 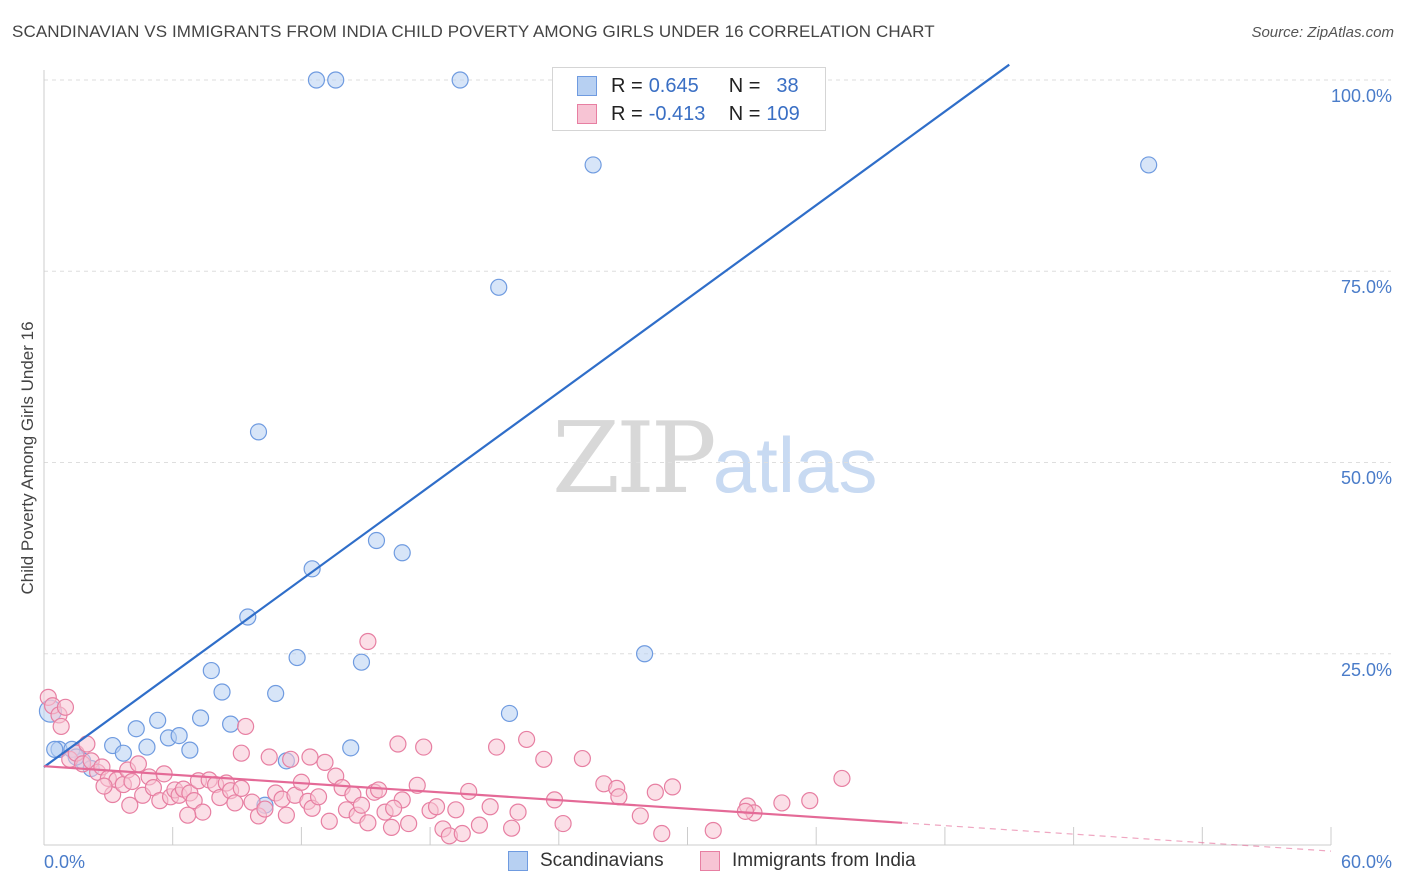 What do you see at coordinates (795, 465) in the screenshot?
I see `watermark-atlas: atlas` at bounding box center [795, 465].